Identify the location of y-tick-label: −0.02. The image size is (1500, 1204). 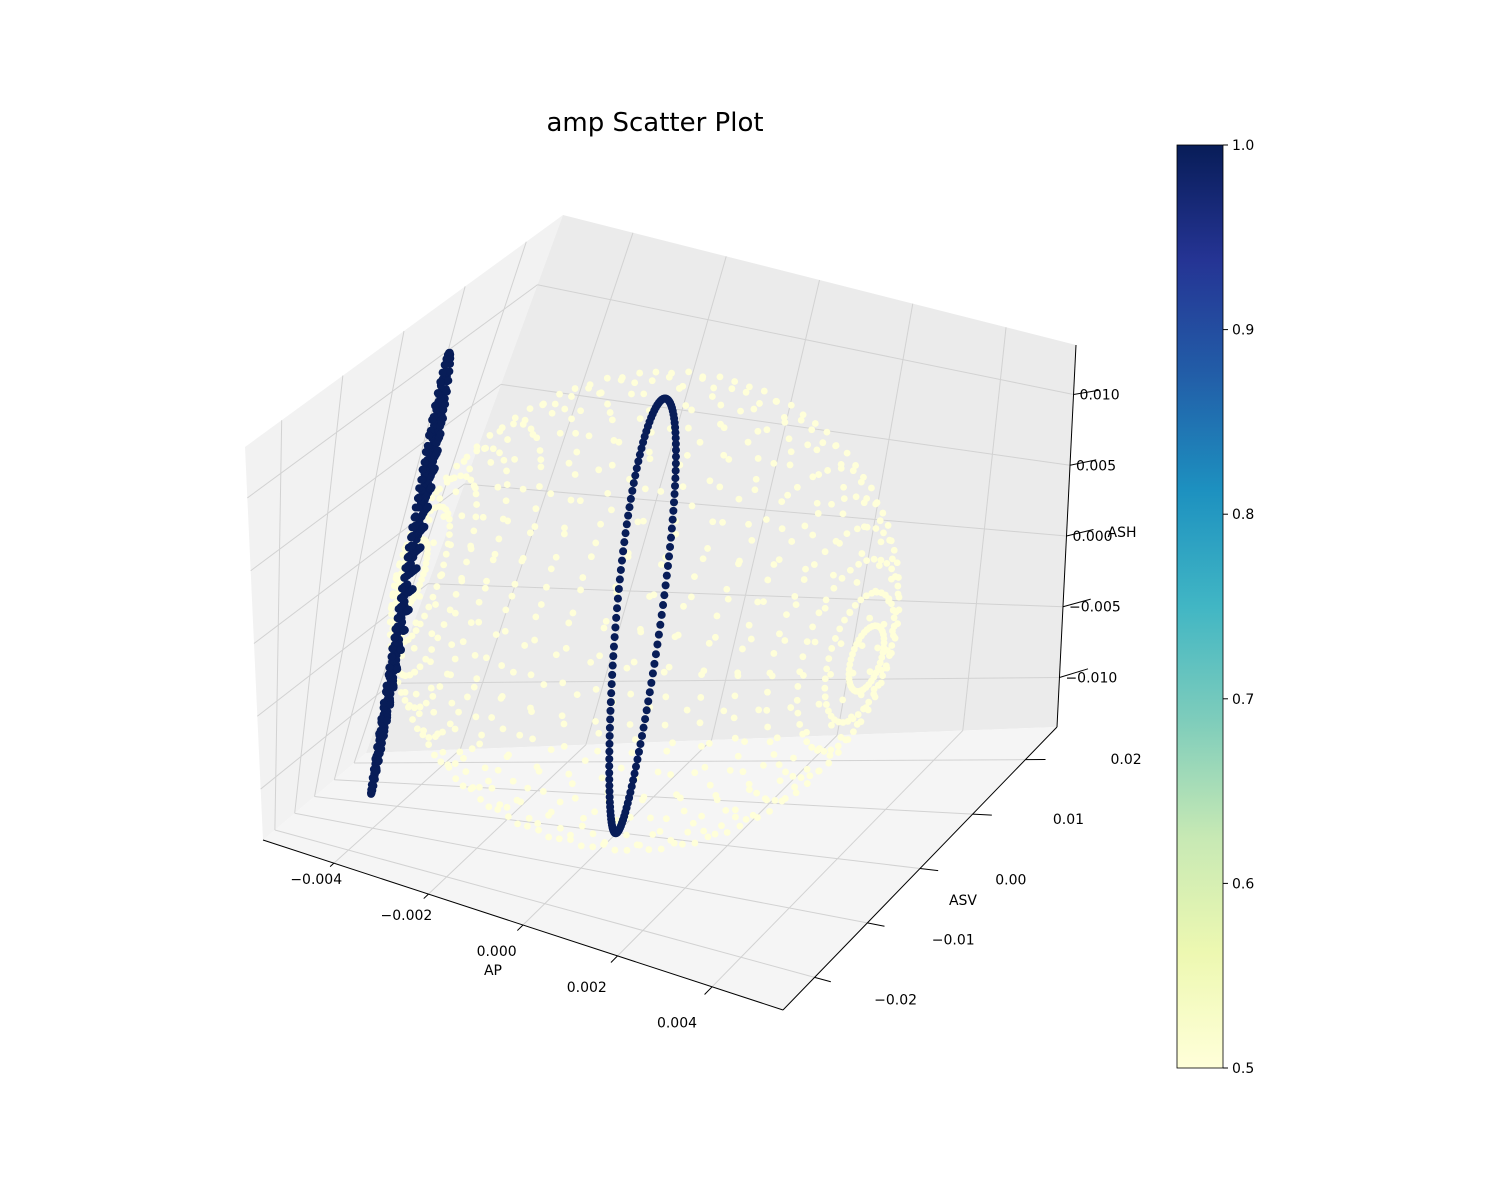
(895, 1000).